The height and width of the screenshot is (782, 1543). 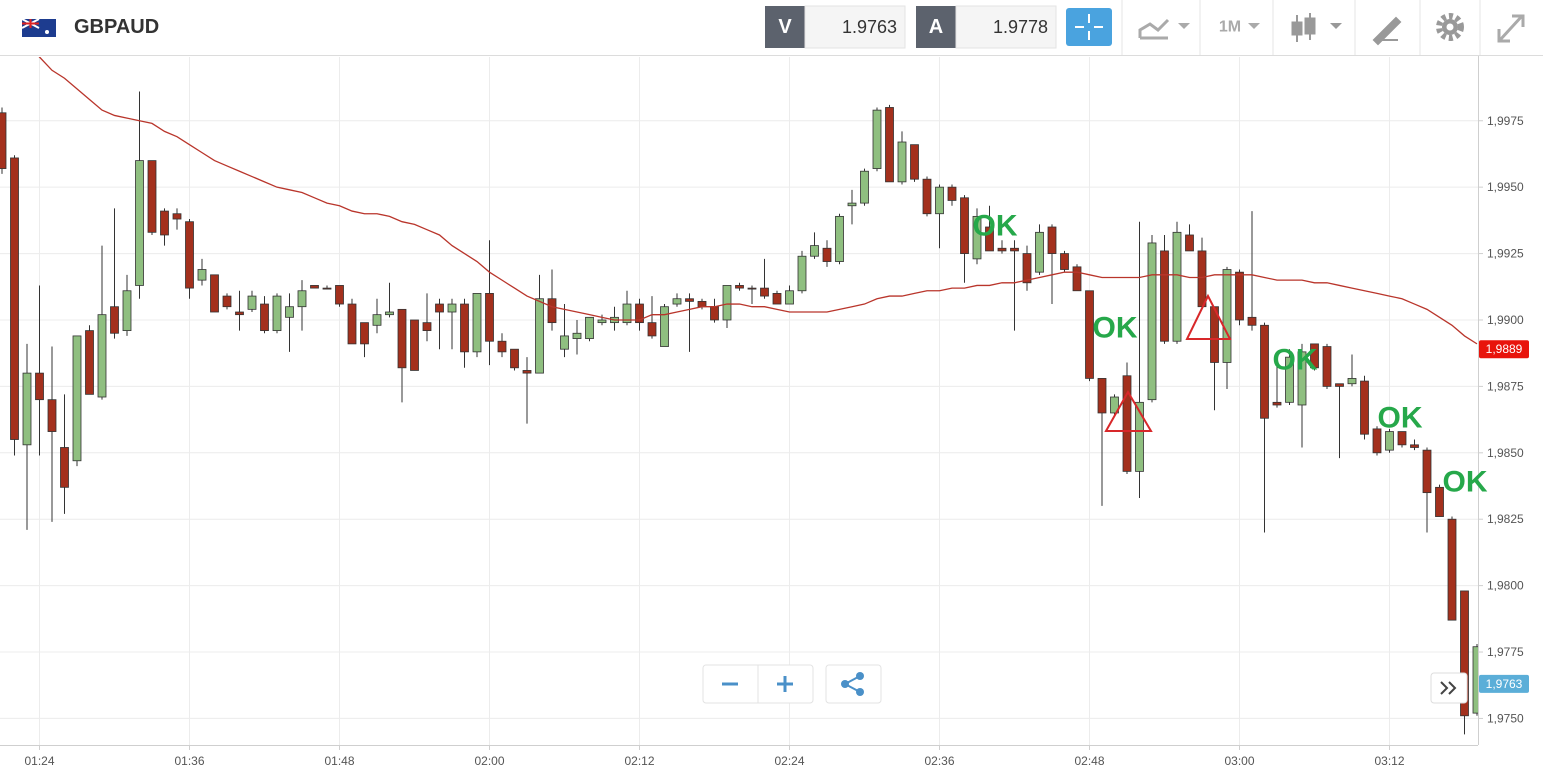 I want to click on timeframe-arrow, so click(x=1254, y=26).